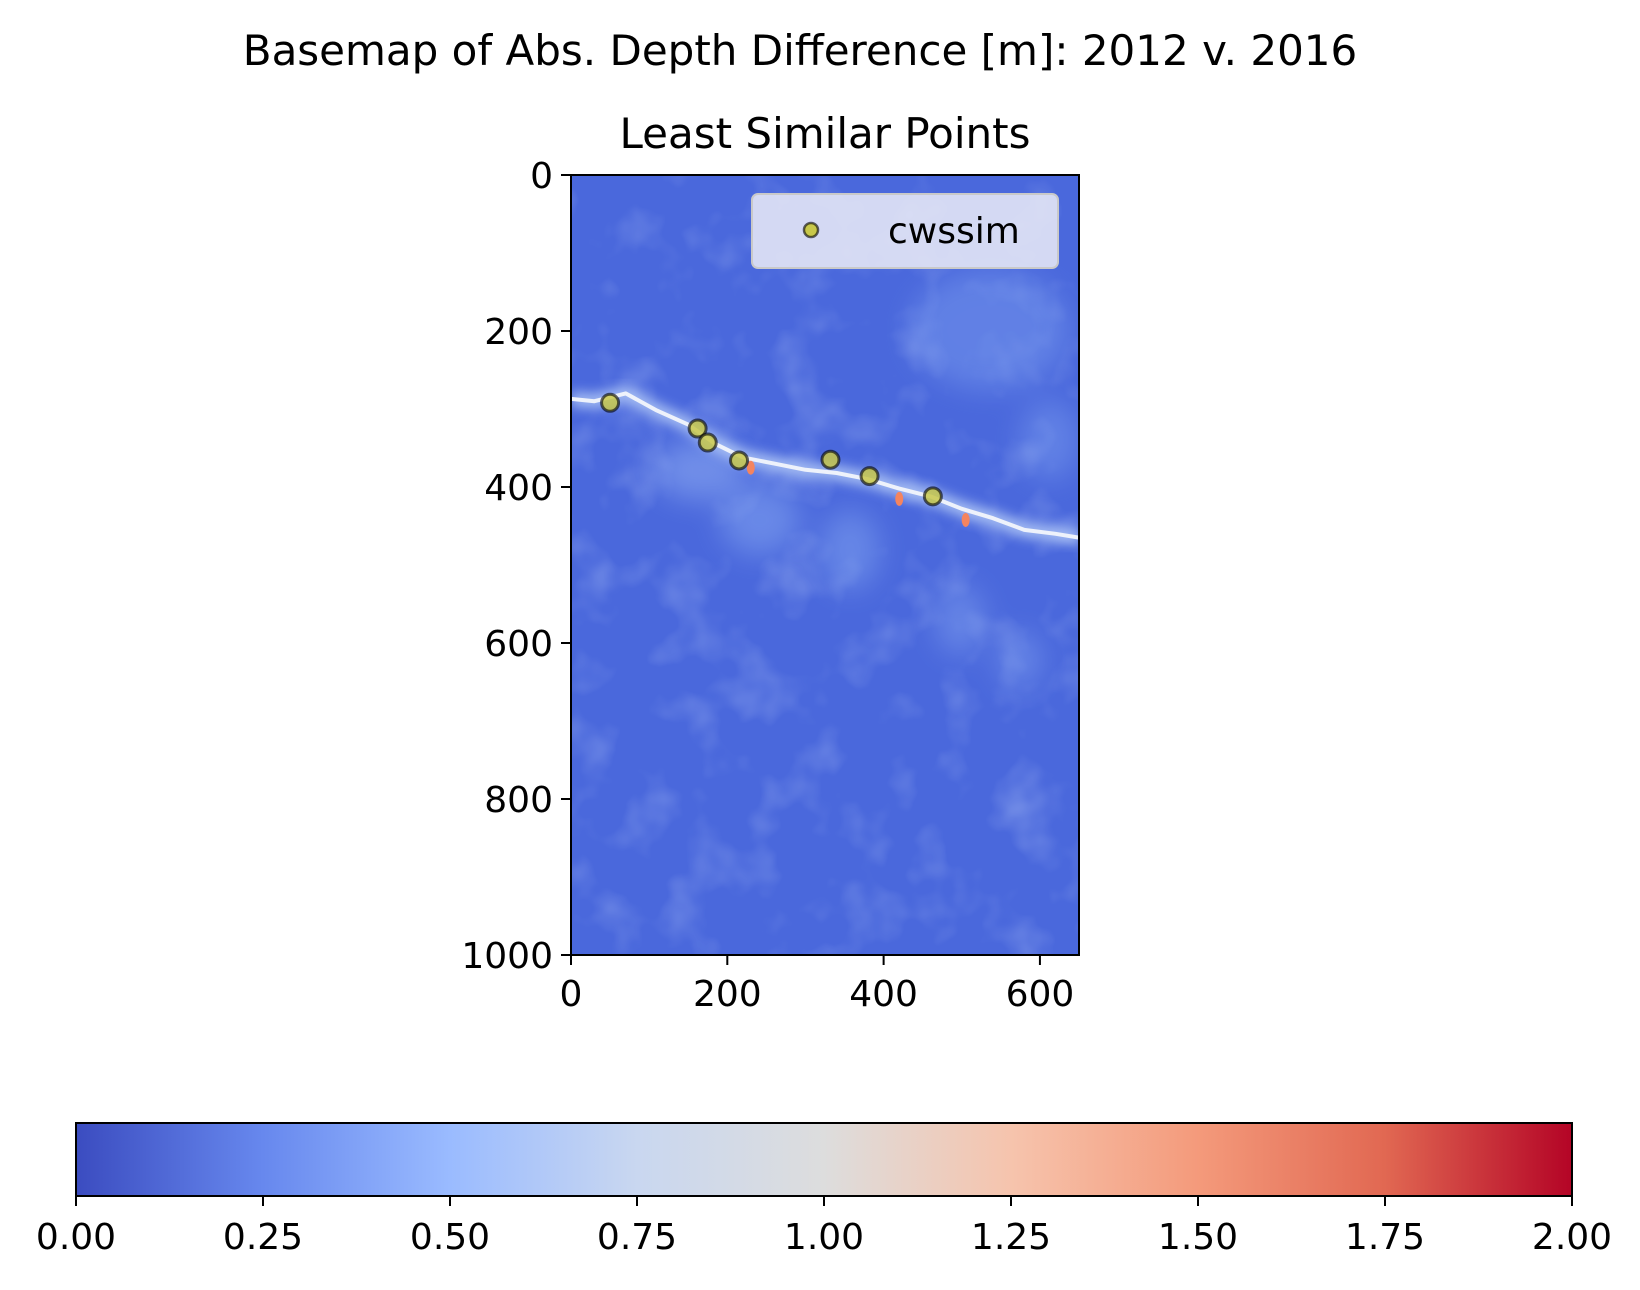  Describe the element at coordinates (507, 956) in the screenshot. I see `y-tick-label: 1000` at that location.